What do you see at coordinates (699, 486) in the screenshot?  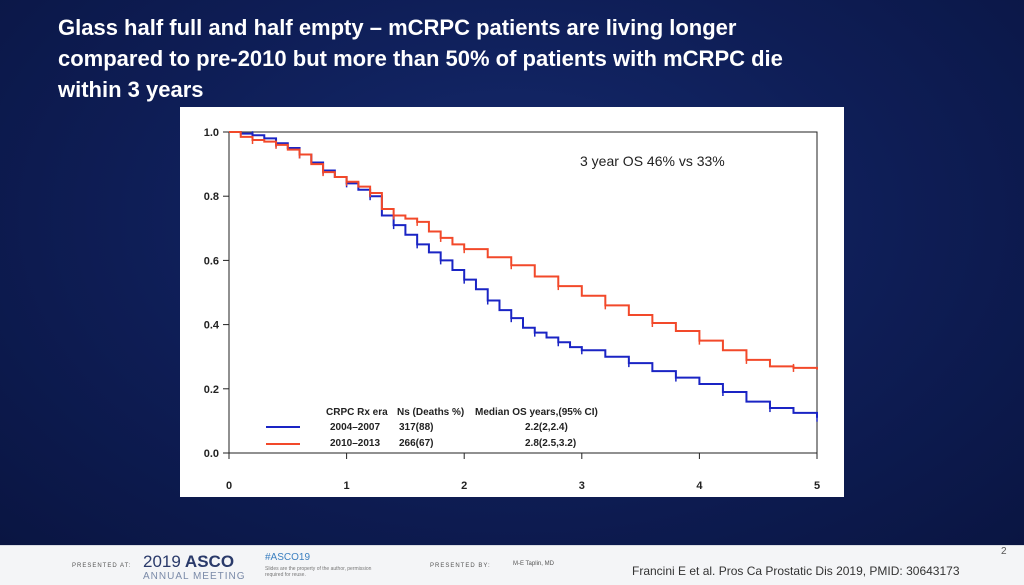 I see `x-tick-label: 4` at bounding box center [699, 486].